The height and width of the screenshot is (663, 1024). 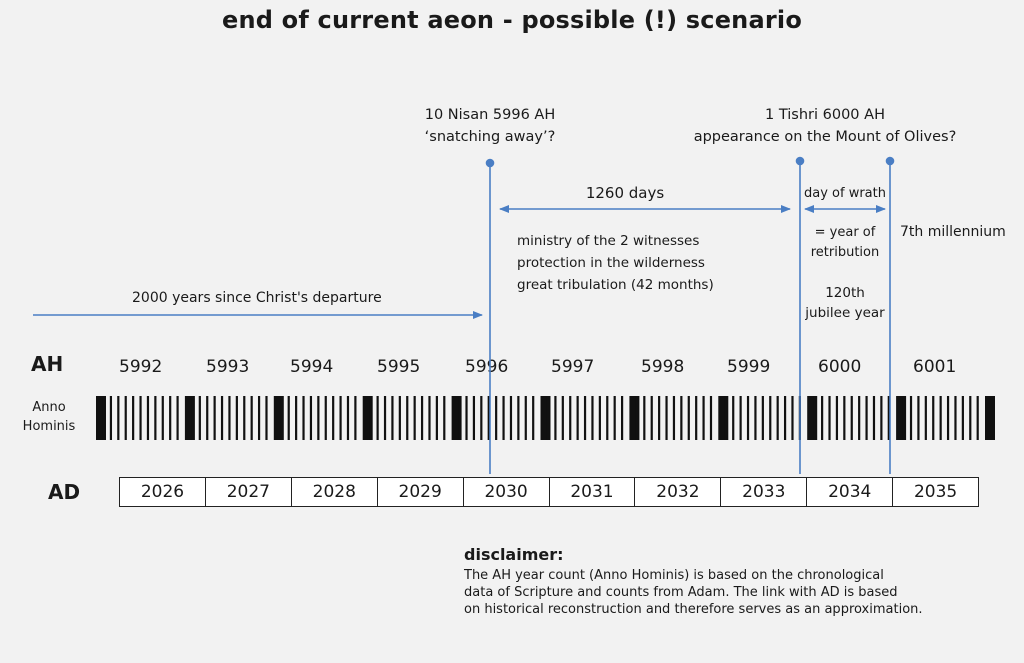 What do you see at coordinates (257, 298) in the screenshot?
I see `period-2000-years: 2000 years since Christ's departure` at bounding box center [257, 298].